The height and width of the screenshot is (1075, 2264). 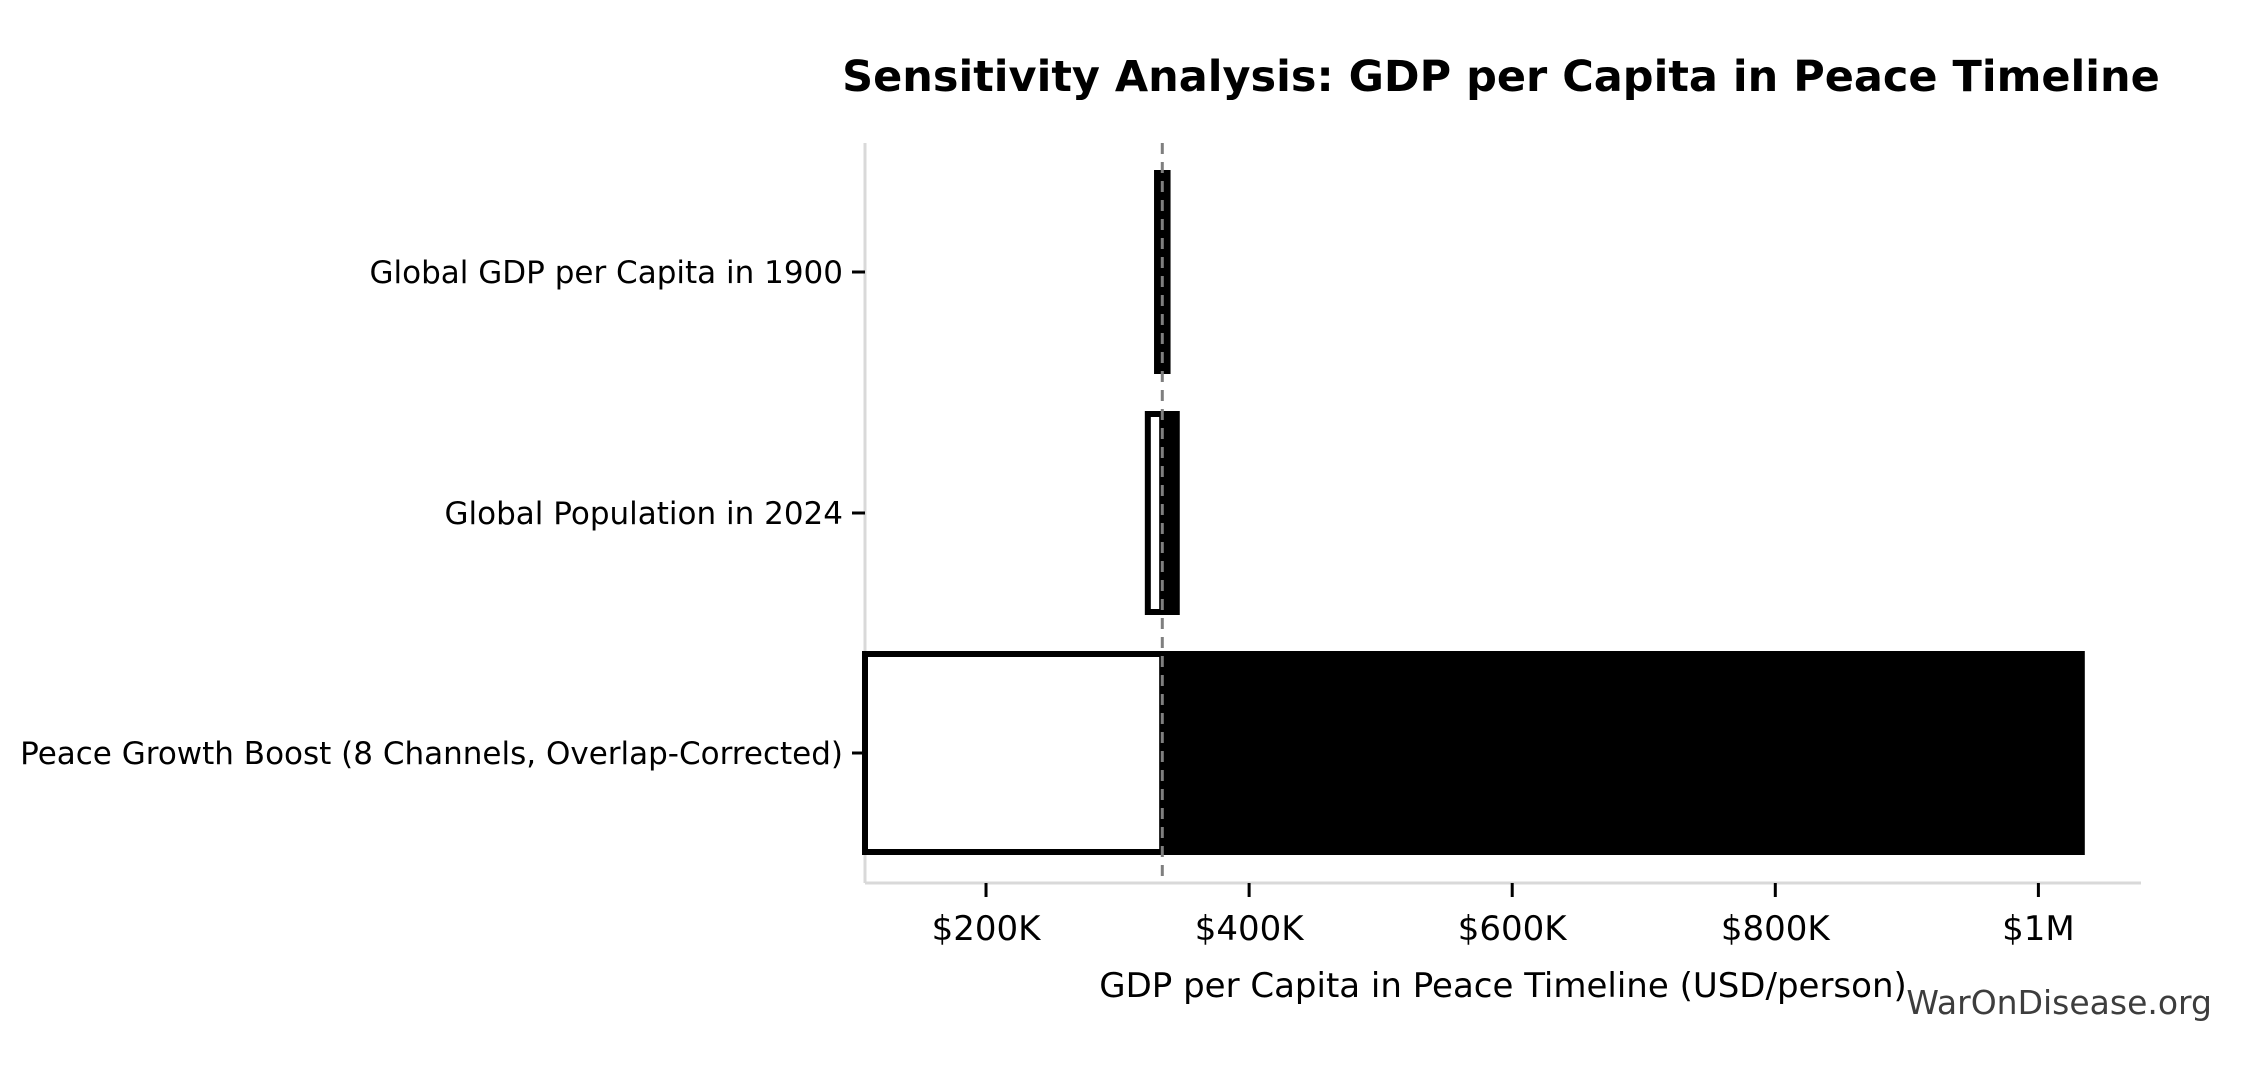 I want to click on x-tick-label-2: $600K, so click(x=1513, y=929).